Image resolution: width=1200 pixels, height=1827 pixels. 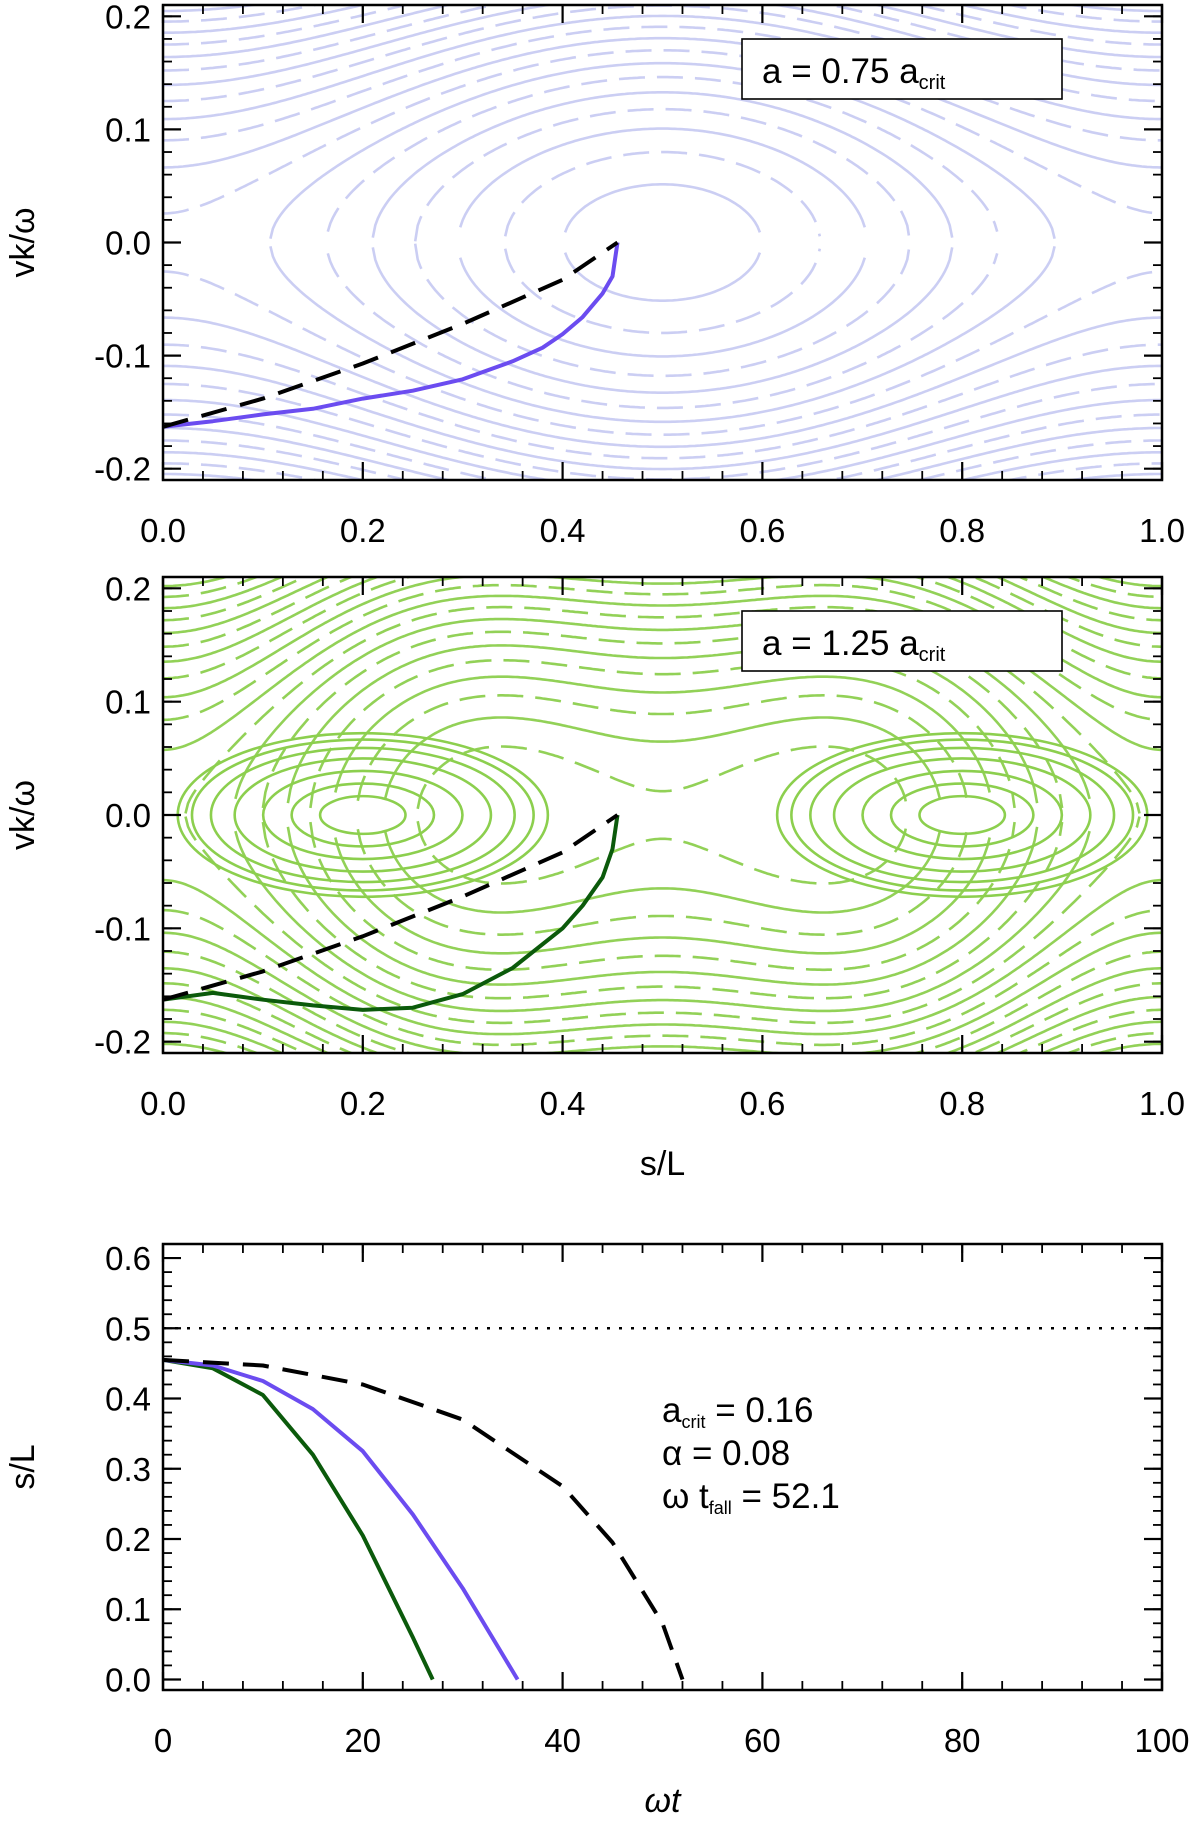 What do you see at coordinates (23, 243) in the screenshot?
I see `y-axis-label: vk/ω` at bounding box center [23, 243].